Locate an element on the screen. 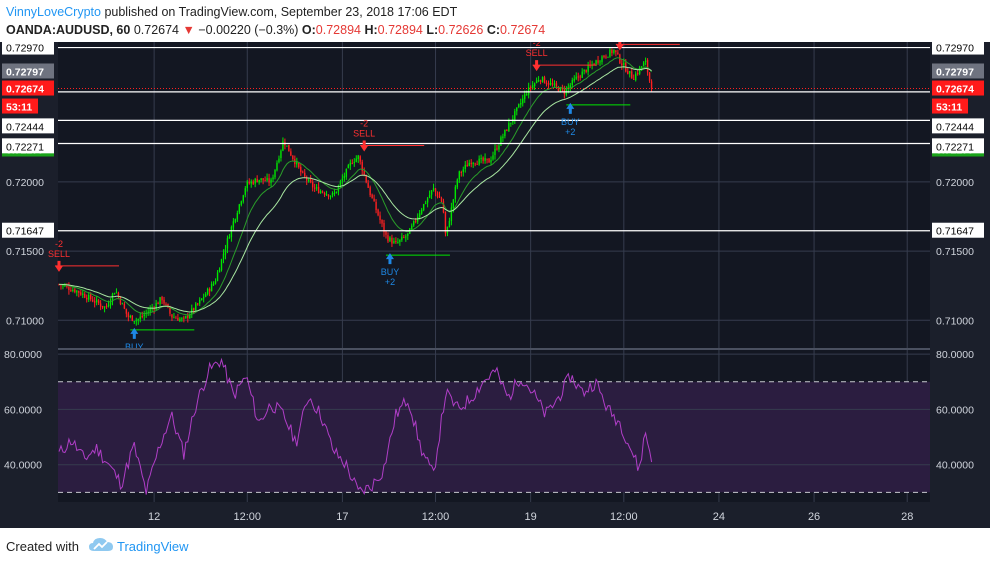 The width and height of the screenshot is (990, 564). tradingview-brand: TradingView is located at coordinates (153, 546).